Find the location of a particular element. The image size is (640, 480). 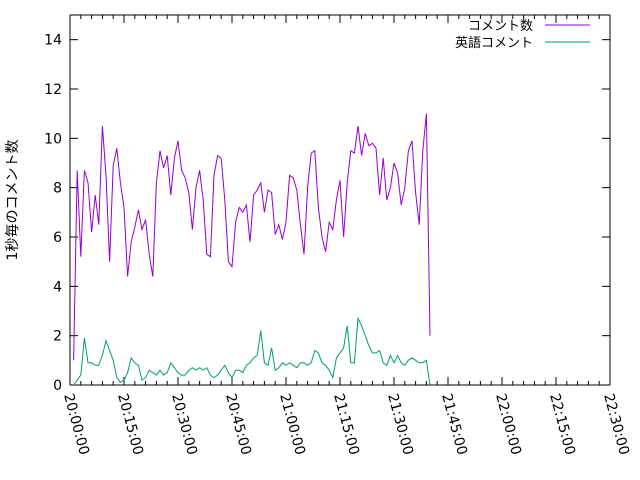

x-tick-label: 22:15:00 is located at coordinates (562, 424).